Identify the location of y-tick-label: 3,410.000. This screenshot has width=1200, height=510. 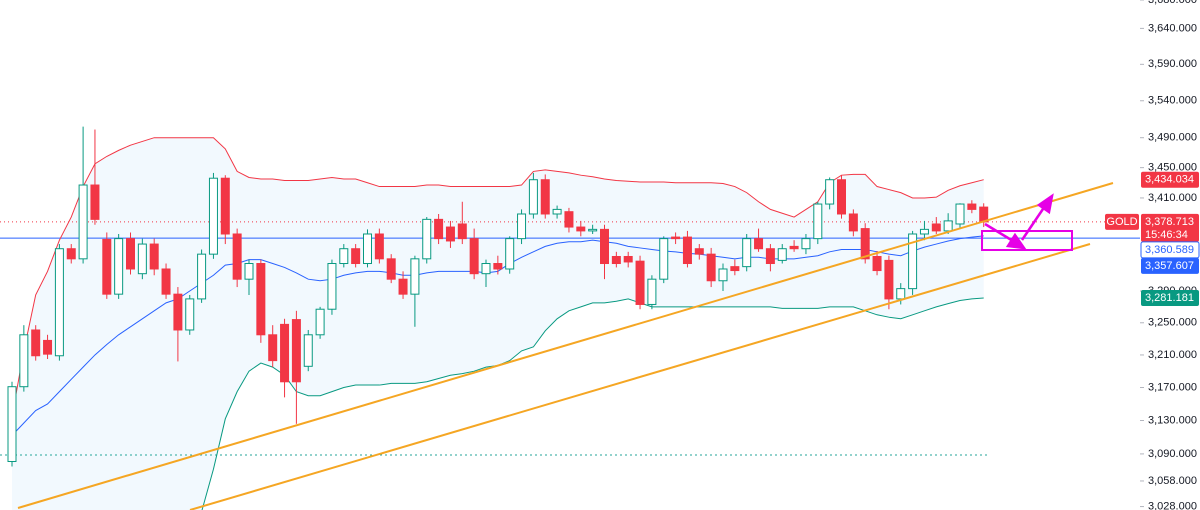
(1172, 198).